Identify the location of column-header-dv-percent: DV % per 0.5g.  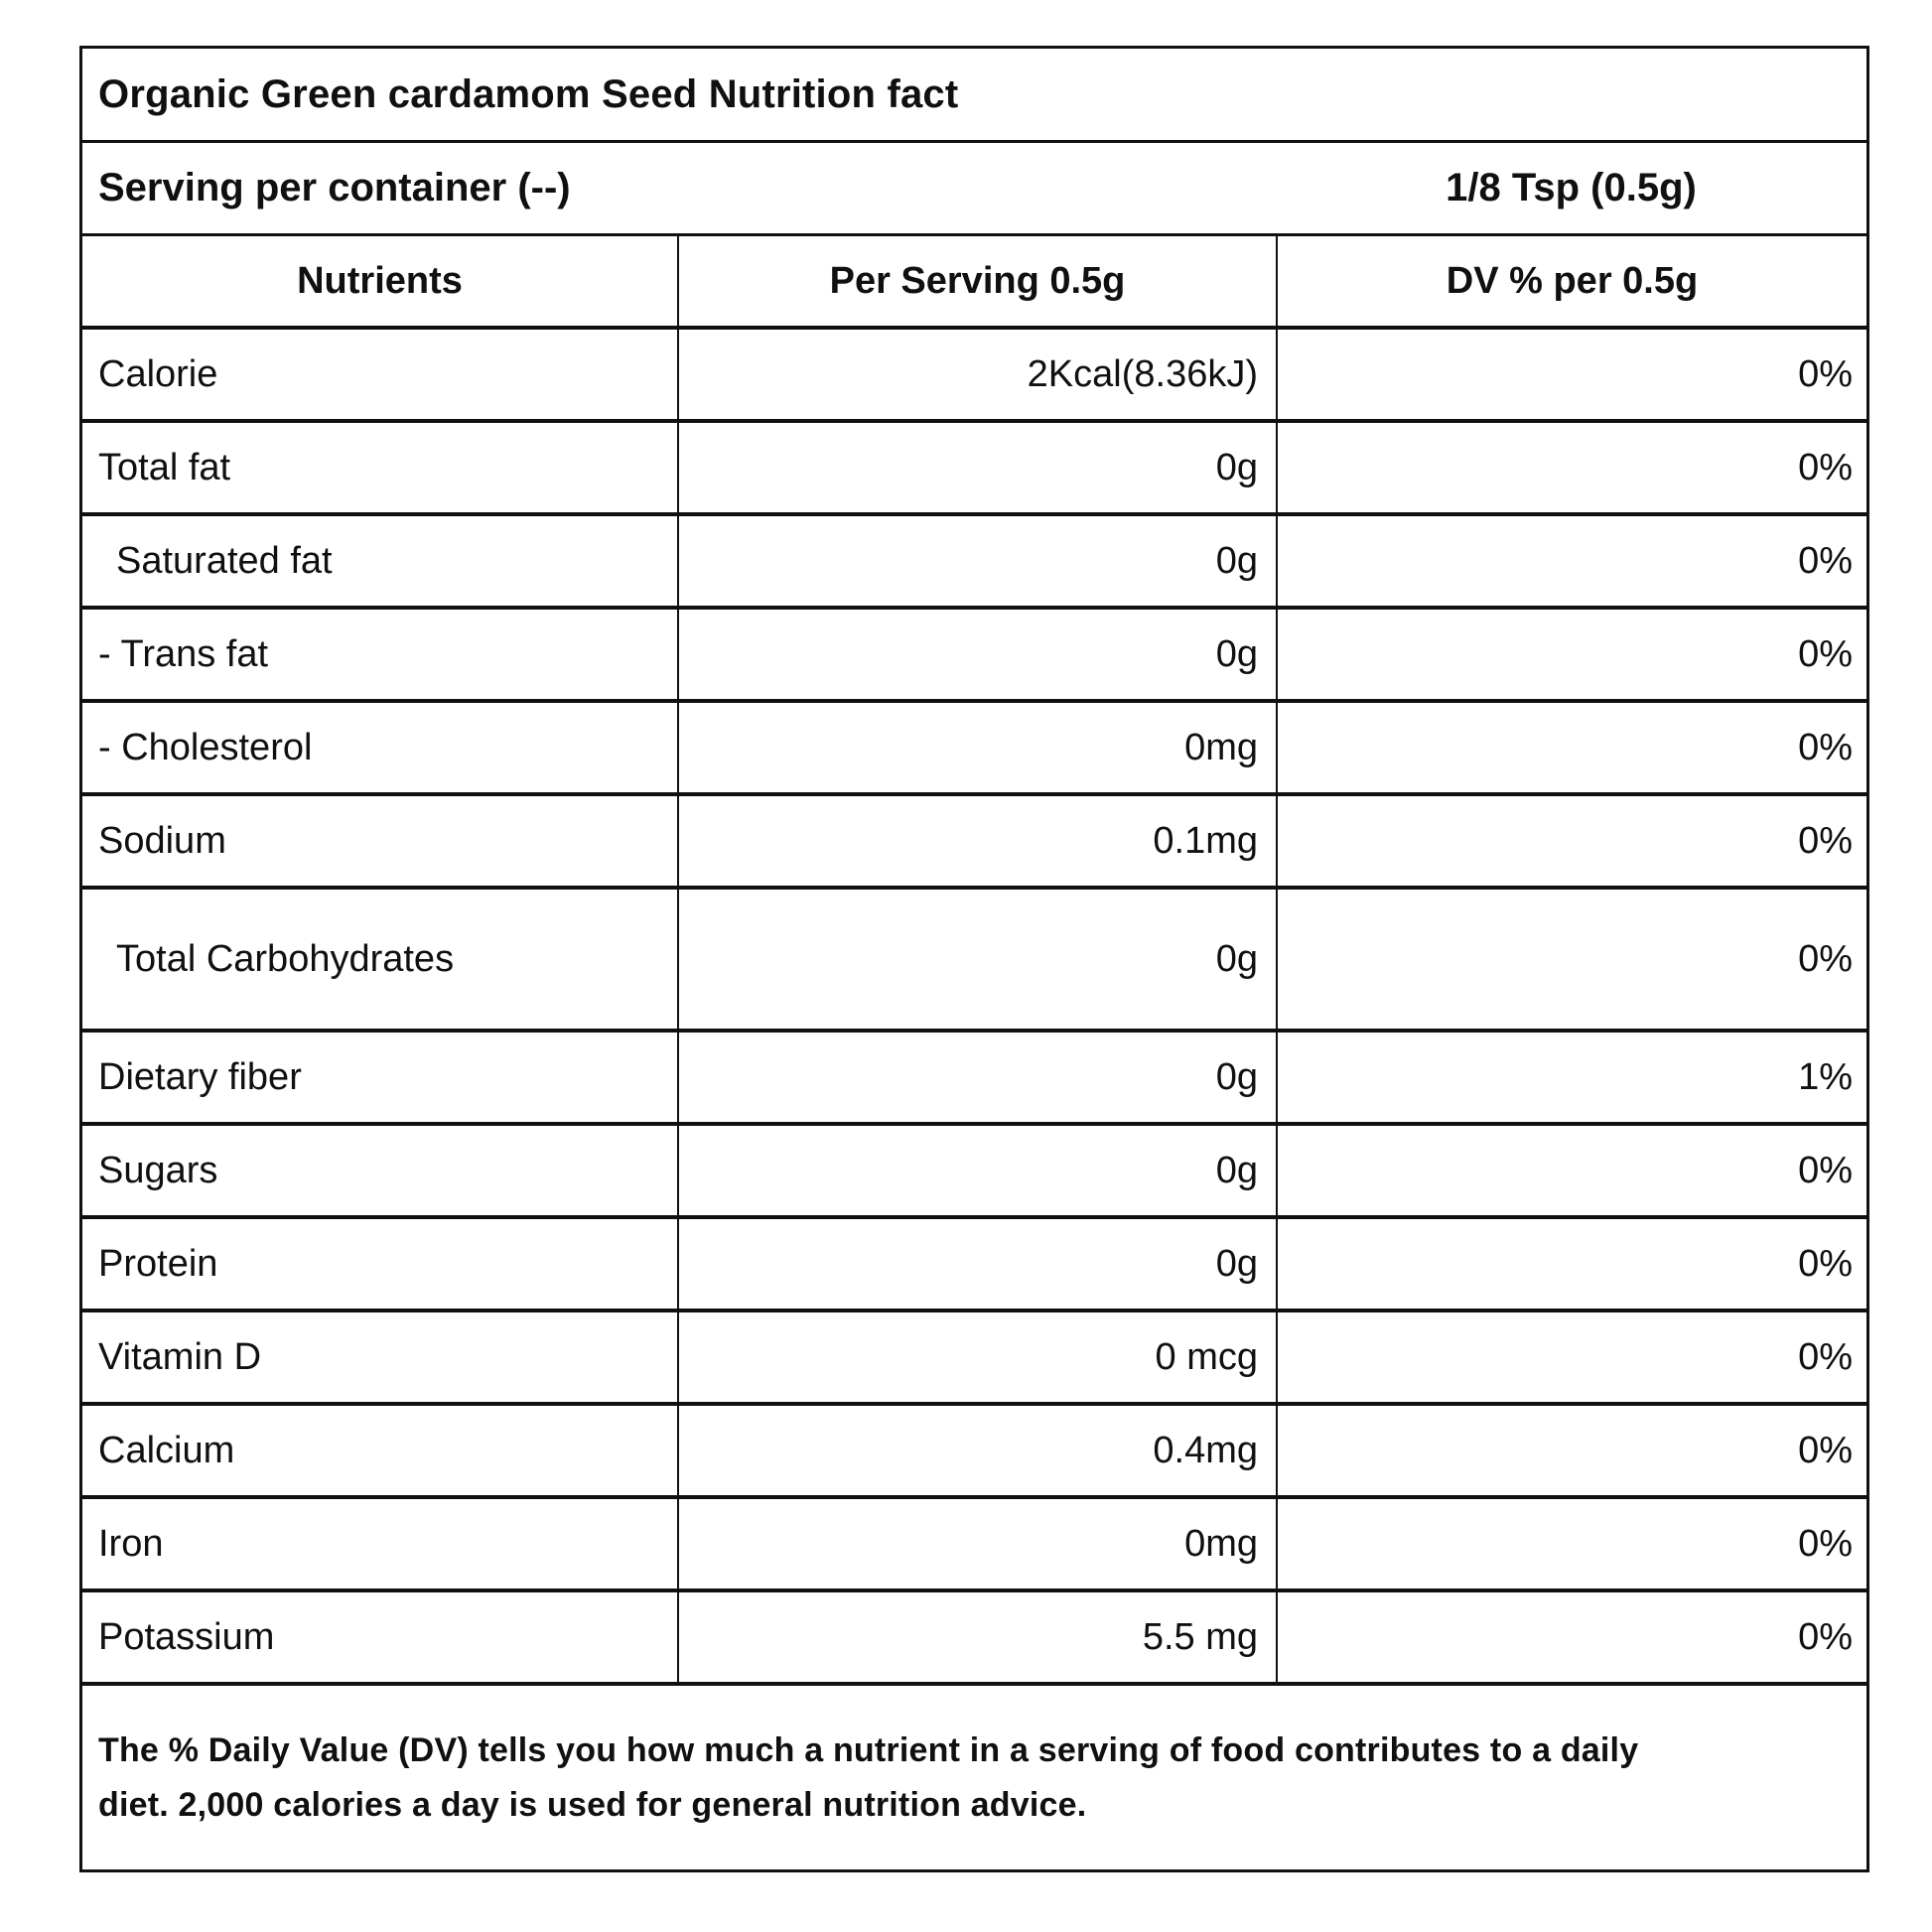
(1571, 281).